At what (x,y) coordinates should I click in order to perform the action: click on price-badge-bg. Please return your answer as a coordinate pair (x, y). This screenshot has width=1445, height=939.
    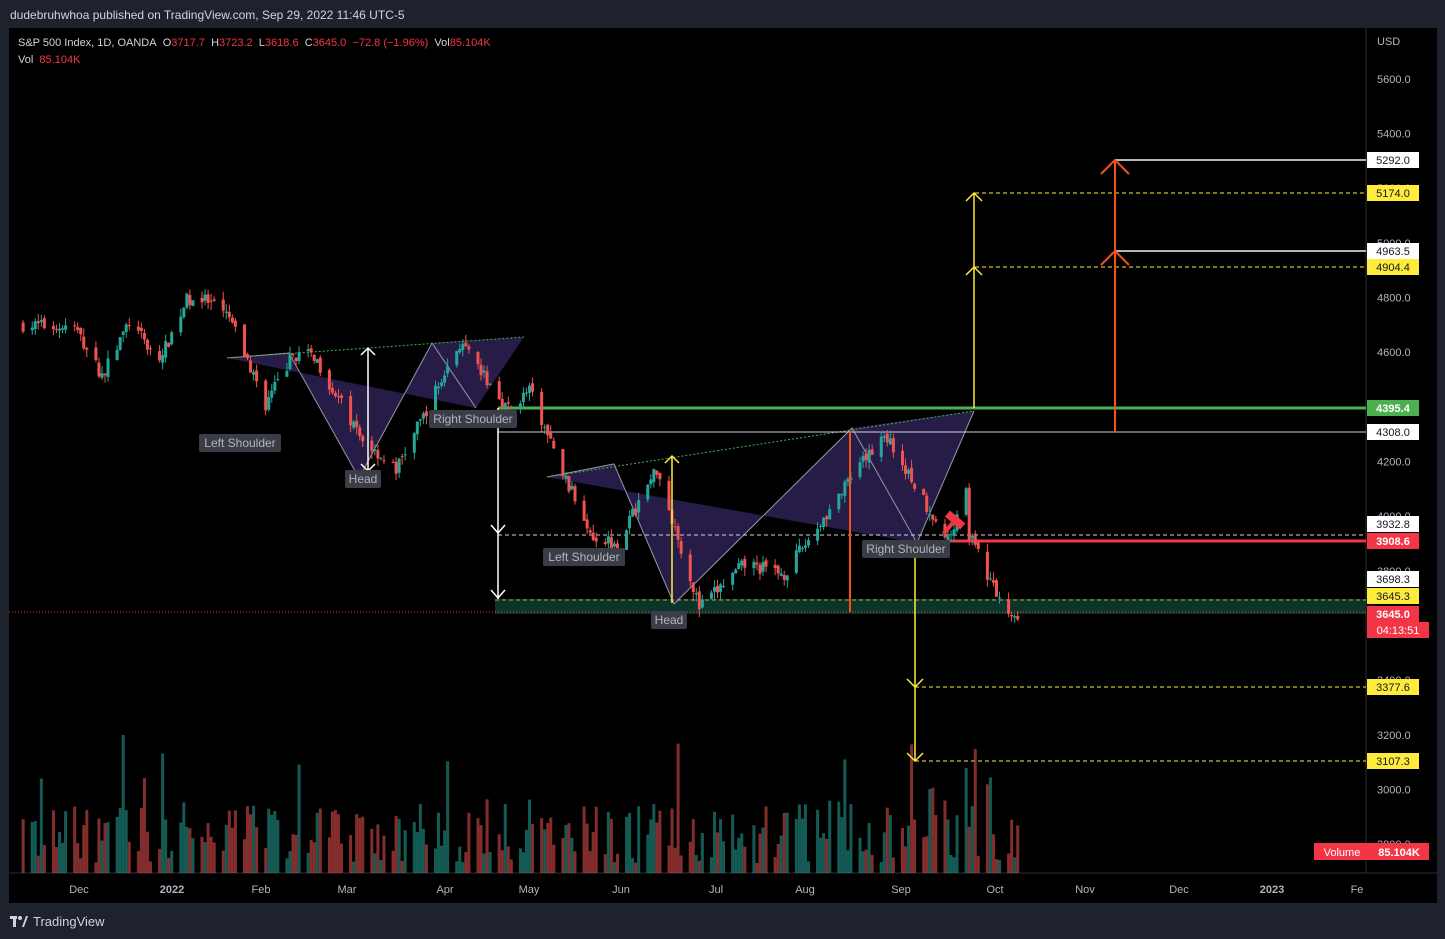
    Looking at the image, I should click on (1393, 160).